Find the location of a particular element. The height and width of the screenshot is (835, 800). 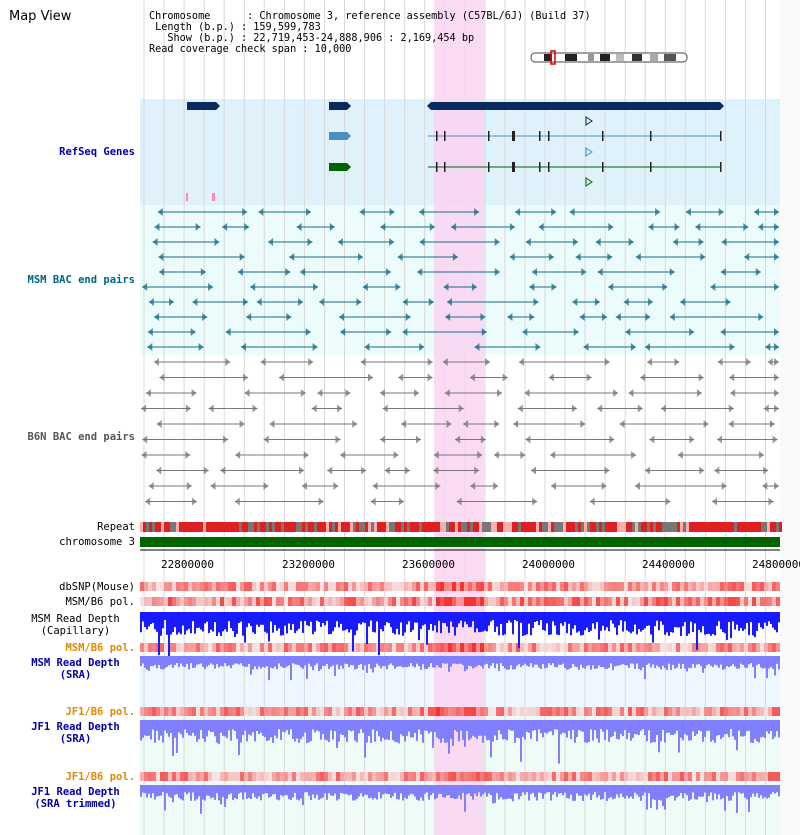

region-highlight is located at coordinates (459, 417).